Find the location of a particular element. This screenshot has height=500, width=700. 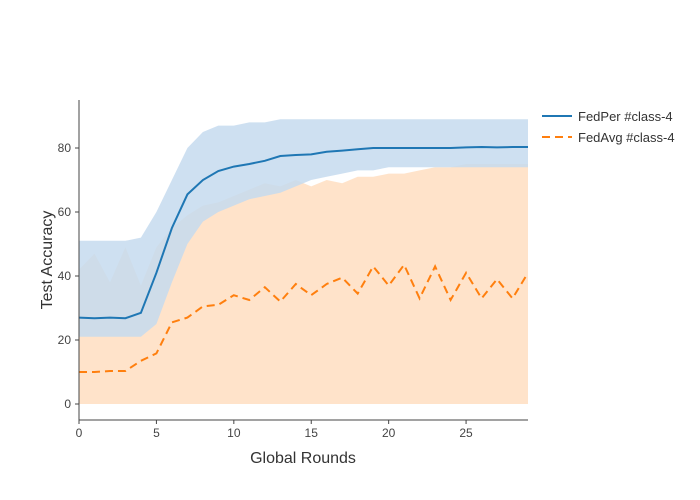

legend-item-fedper: FedPer #class-4 is located at coordinates (607, 116).